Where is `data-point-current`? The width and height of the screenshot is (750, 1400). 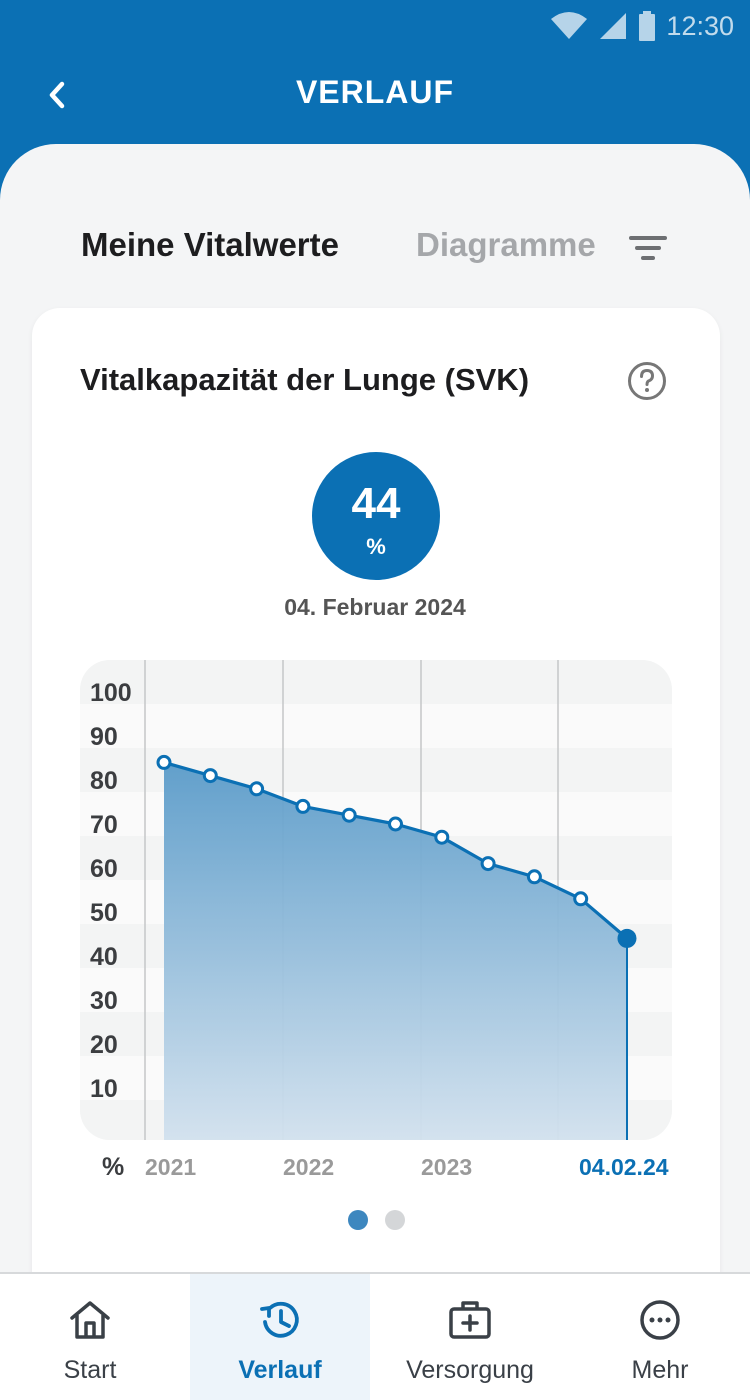
data-point-current is located at coordinates (627, 938).